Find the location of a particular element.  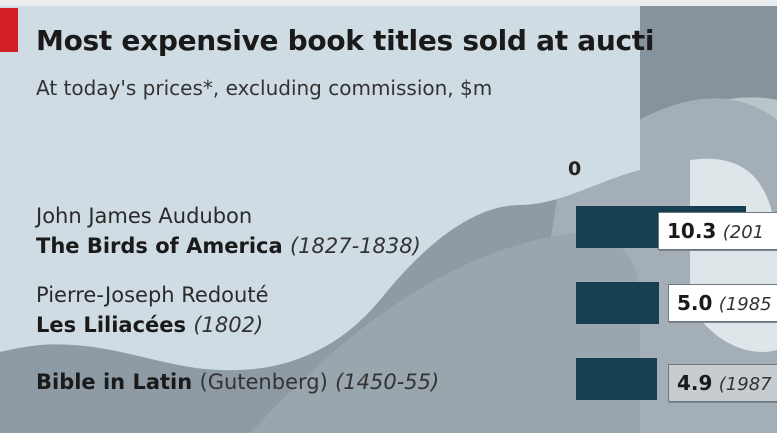

value-label-2: 5.0 (1985 is located at coordinates (722, 303).